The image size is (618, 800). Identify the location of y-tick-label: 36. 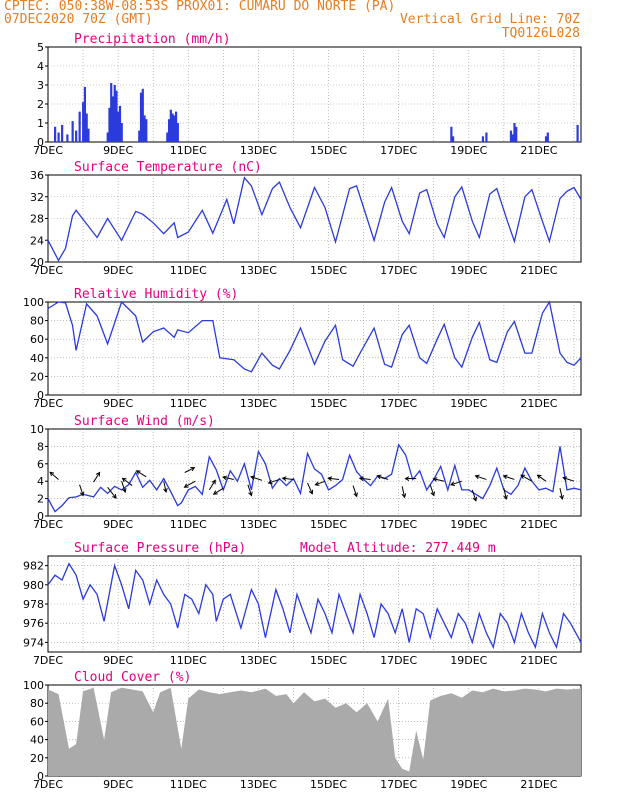
(37, 175).